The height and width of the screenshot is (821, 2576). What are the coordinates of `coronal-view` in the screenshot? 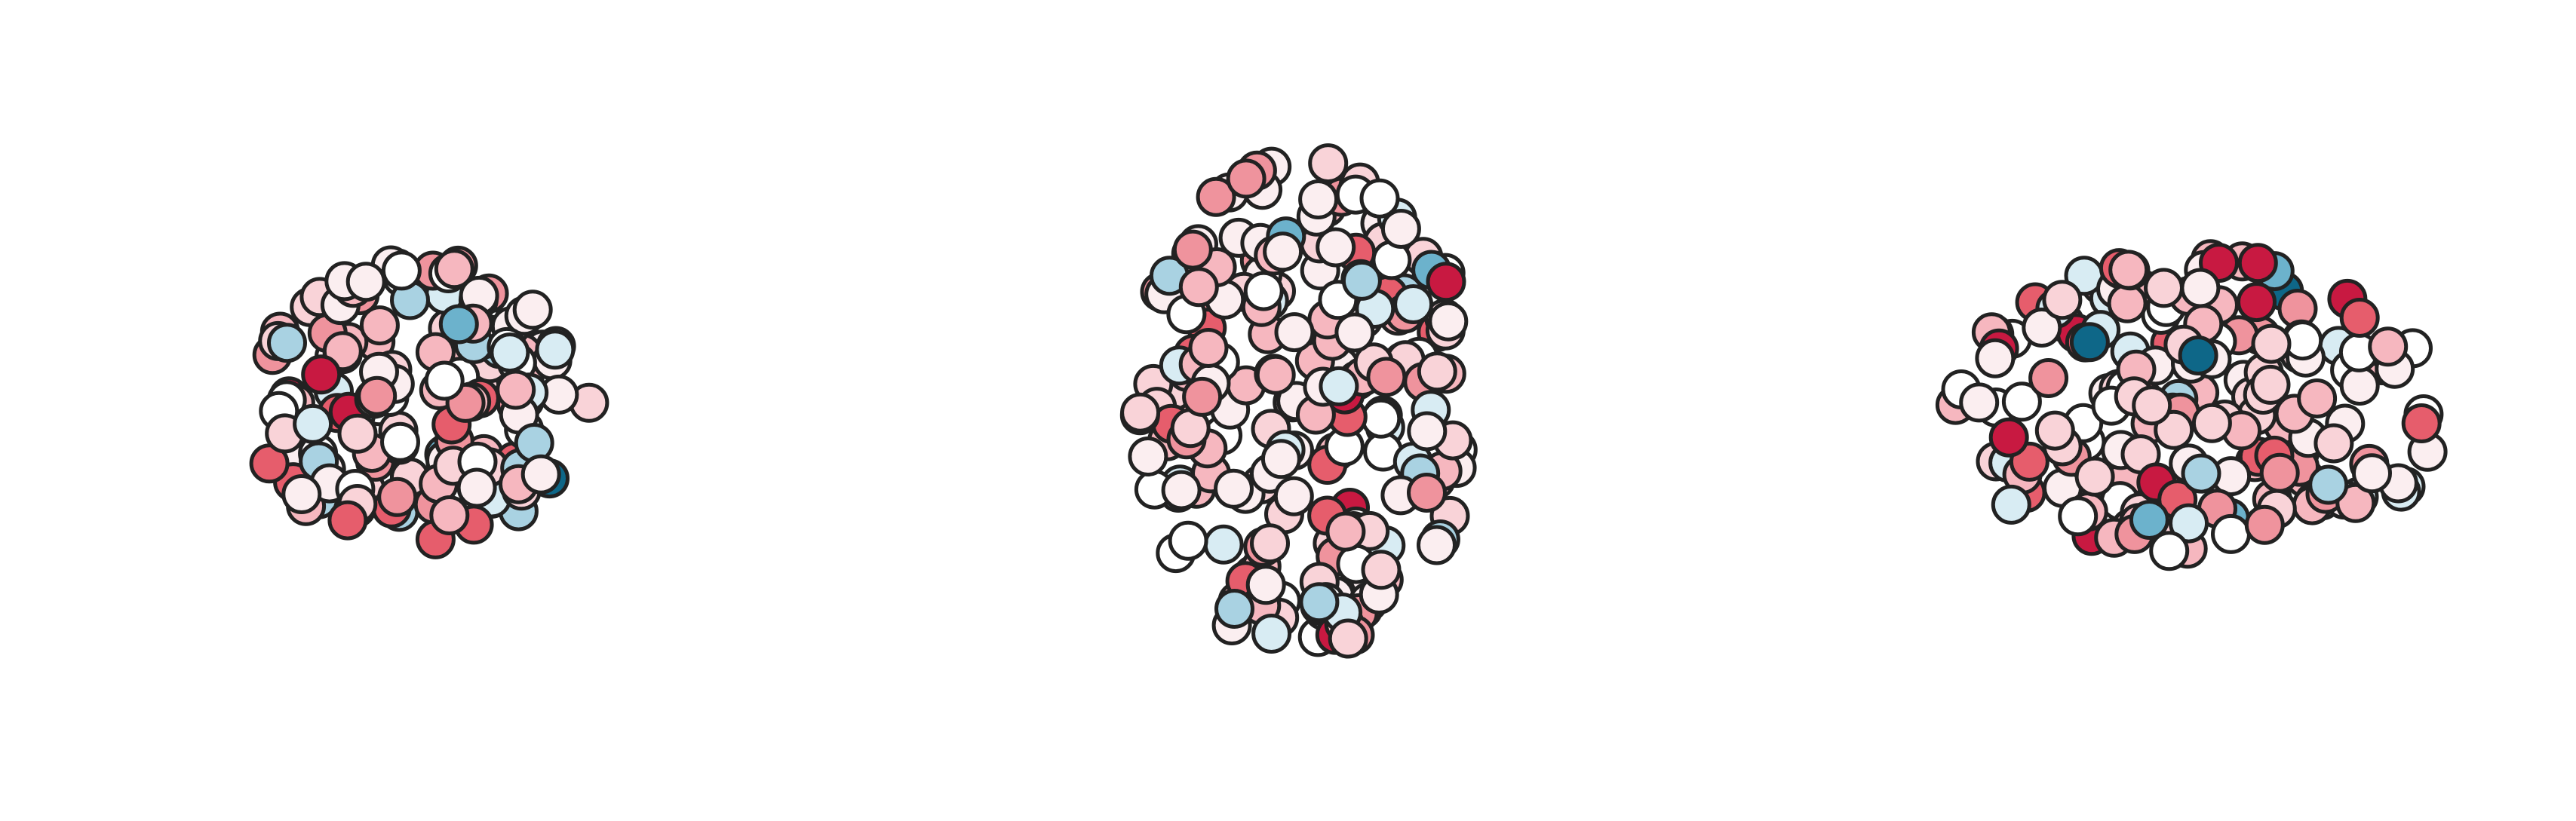 It's located at (429, 402).